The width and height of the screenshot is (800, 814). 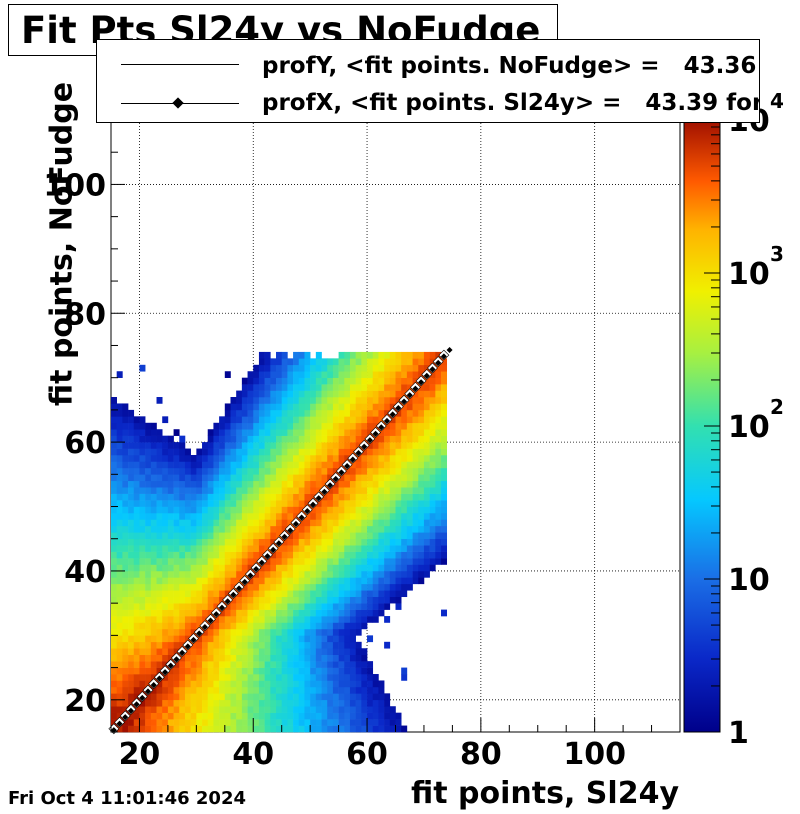 What do you see at coordinates (749, 274) in the screenshot?
I see `colorbar-tick-label: 10` at bounding box center [749, 274].